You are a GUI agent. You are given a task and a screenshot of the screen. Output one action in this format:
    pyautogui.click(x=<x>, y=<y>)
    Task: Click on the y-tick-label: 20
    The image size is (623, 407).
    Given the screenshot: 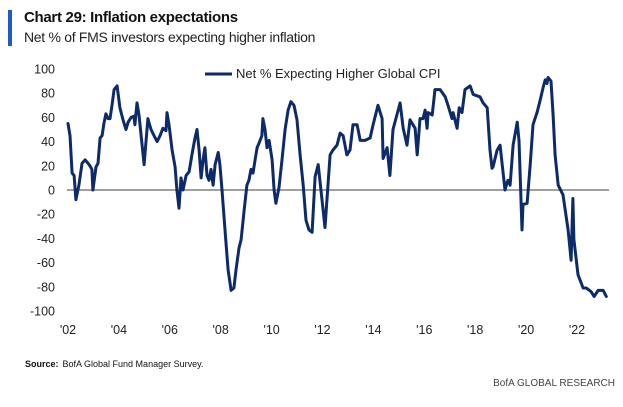 What is the action you would take?
    pyautogui.click(x=48, y=166)
    